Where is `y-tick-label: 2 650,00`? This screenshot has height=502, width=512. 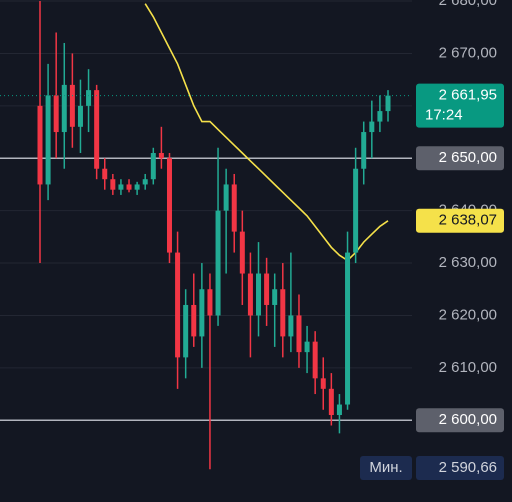
y-tick-label: 2 650,00 is located at coordinates (468, 157).